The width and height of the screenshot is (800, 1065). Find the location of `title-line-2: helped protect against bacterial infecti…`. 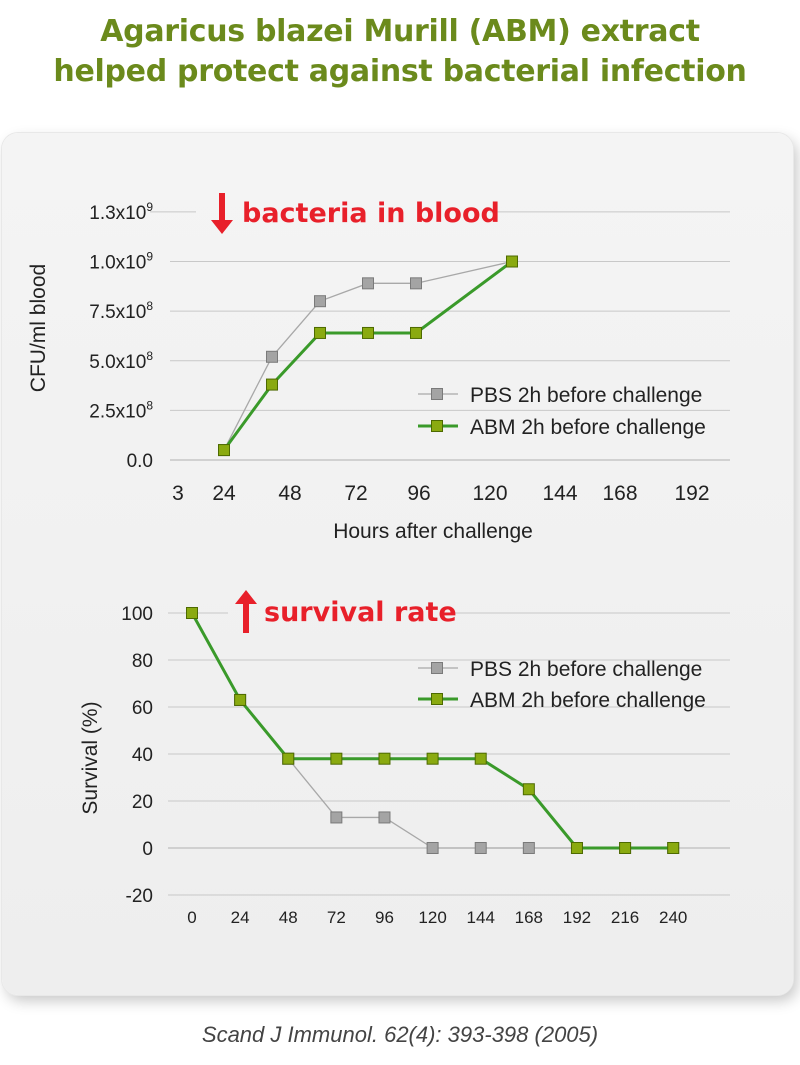

title-line-2: helped protect against bacterial infecti… is located at coordinates (400, 71).